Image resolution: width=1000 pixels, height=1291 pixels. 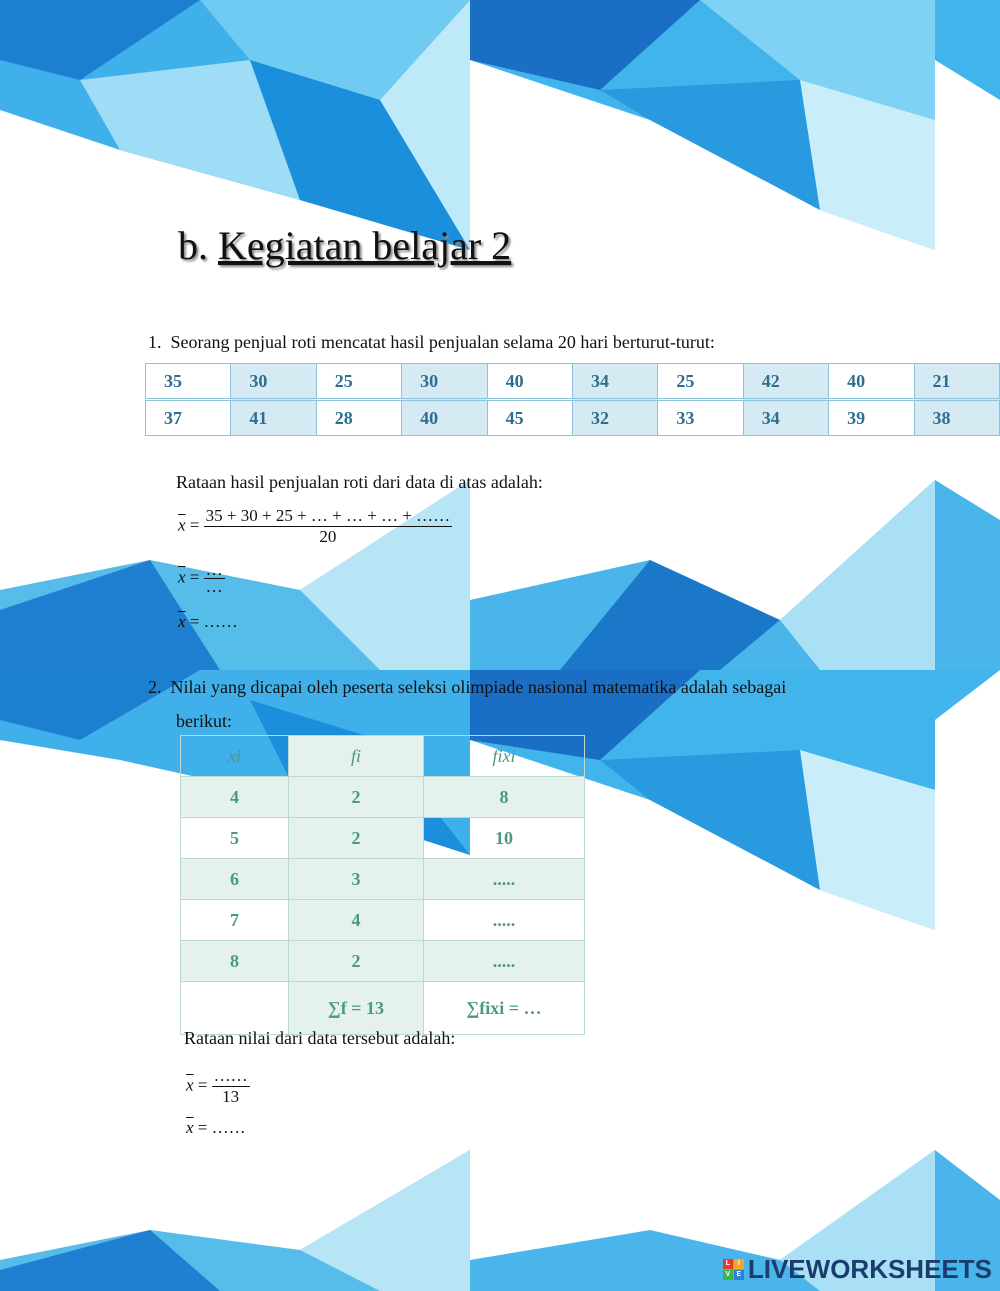 What do you see at coordinates (273, 417) in the screenshot?
I see `table-cell: 41` at bounding box center [273, 417].